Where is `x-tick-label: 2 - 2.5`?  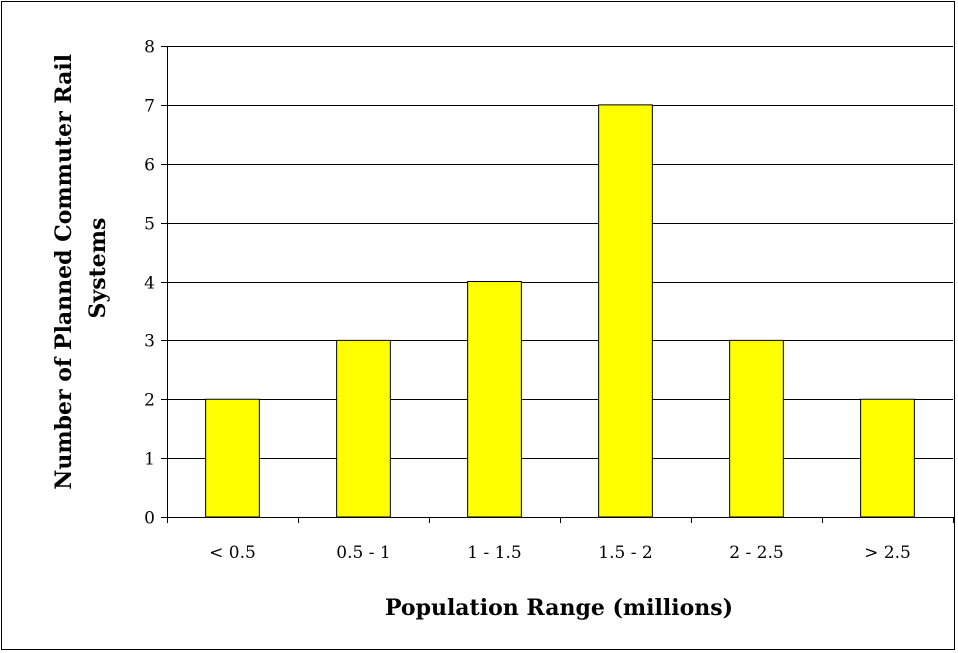 x-tick-label: 2 - 2.5 is located at coordinates (756, 553).